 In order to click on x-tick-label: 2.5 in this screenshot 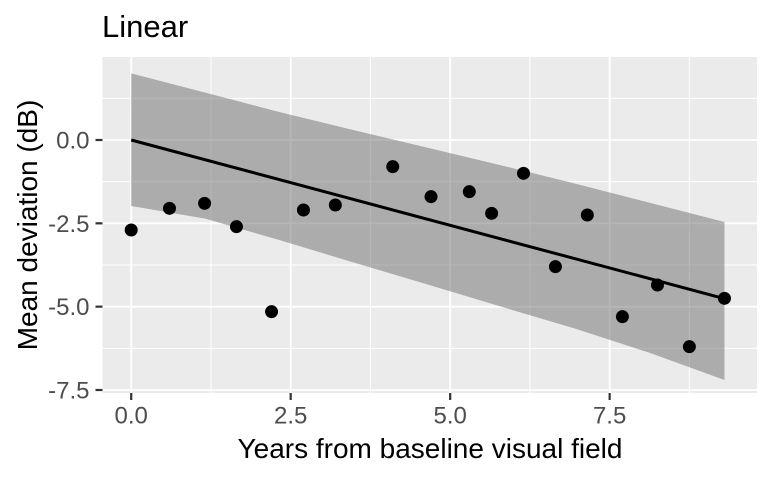, I will do `click(290, 416)`.